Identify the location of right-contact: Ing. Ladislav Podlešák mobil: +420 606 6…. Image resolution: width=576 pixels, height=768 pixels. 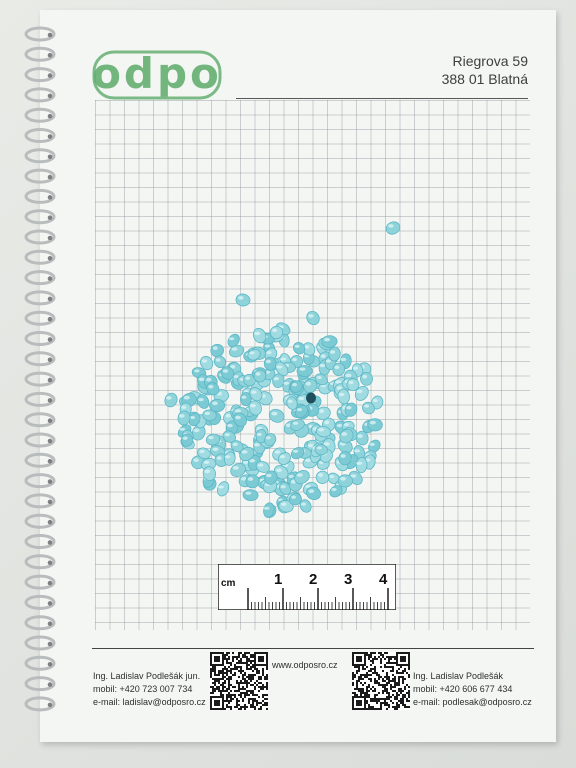
(472, 689).